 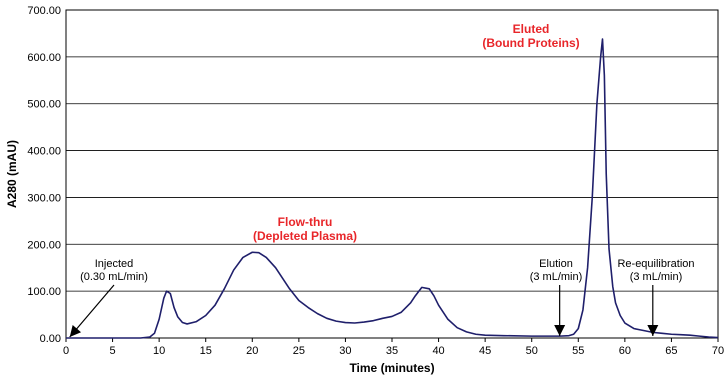 What do you see at coordinates (44, 105) in the screenshot?
I see `y-tick-label: 500.00` at bounding box center [44, 105].